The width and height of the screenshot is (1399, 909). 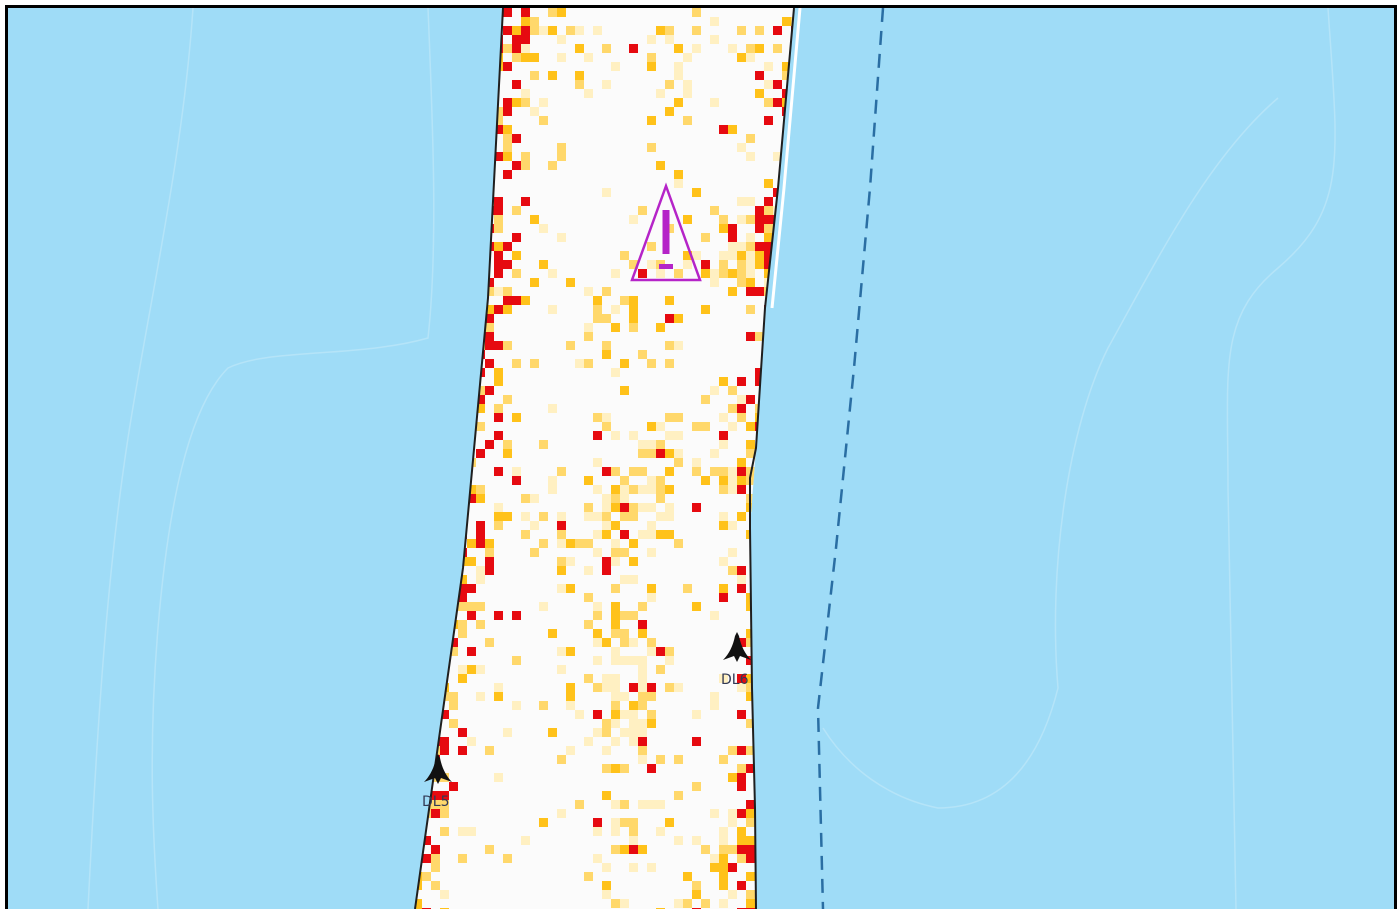 What do you see at coordinates (437, 782) in the screenshot?
I see `beacon-marker-dl5: DL5` at bounding box center [437, 782].